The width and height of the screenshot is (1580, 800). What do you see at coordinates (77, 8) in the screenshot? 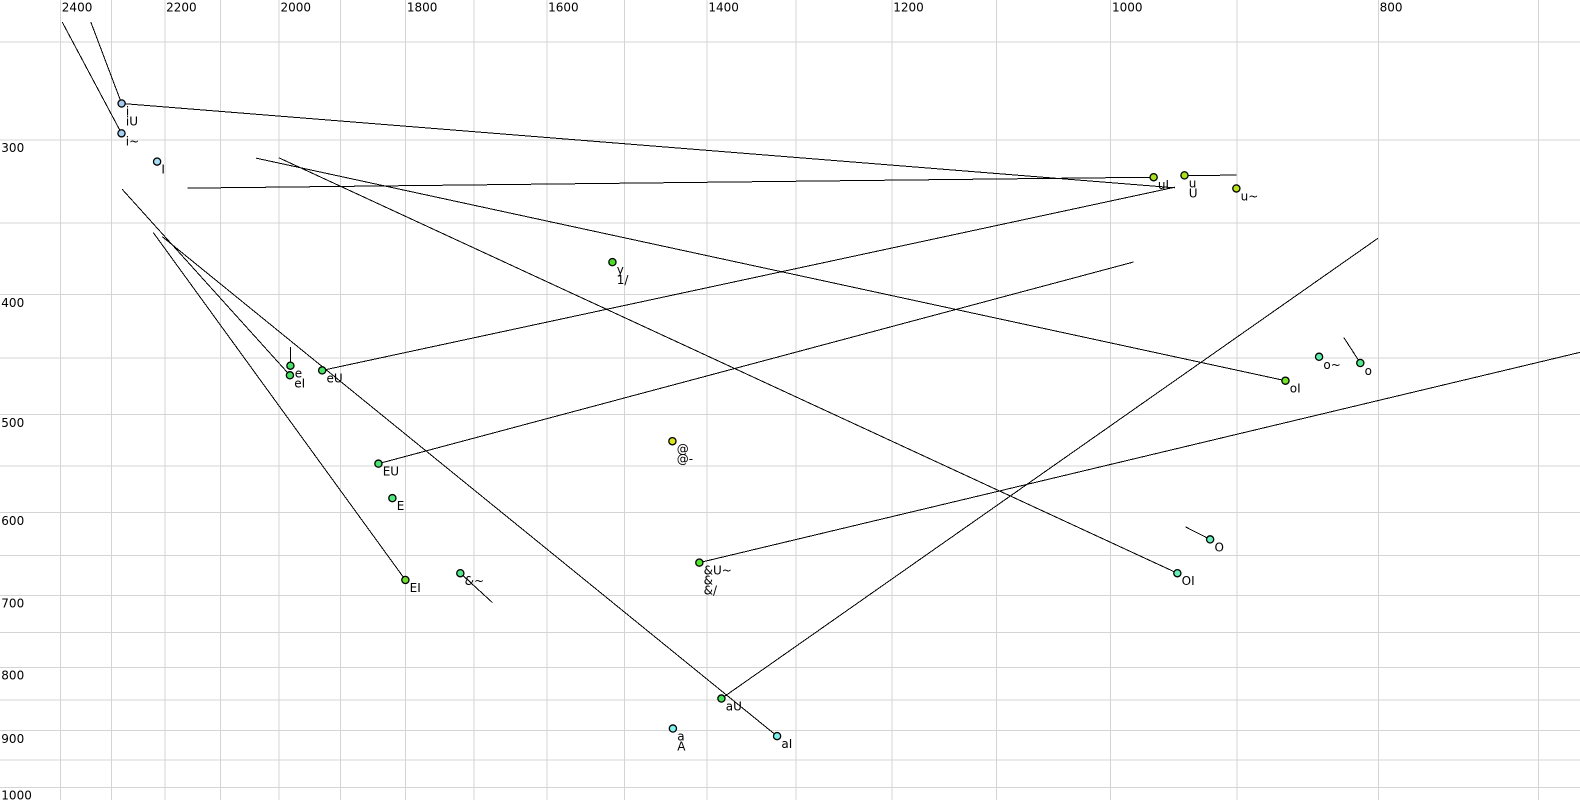
I see `x-tick-label-2400: 2400` at bounding box center [77, 8].